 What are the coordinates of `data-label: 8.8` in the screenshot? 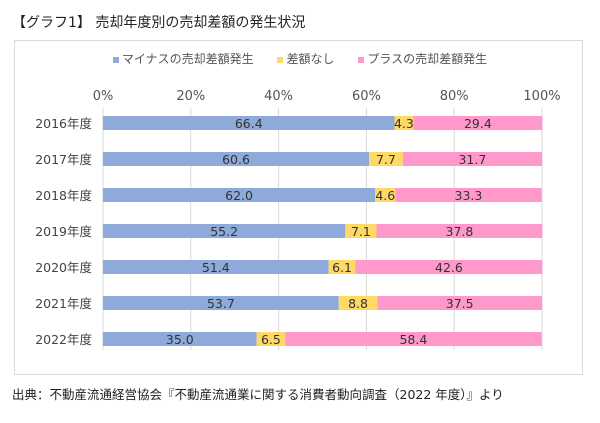 It's located at (358, 303).